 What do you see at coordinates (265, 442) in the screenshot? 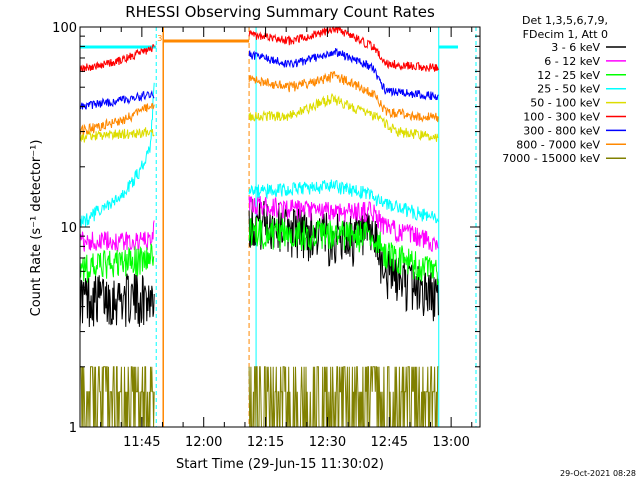
I see `x-tick-label: 12:15` at bounding box center [265, 442].